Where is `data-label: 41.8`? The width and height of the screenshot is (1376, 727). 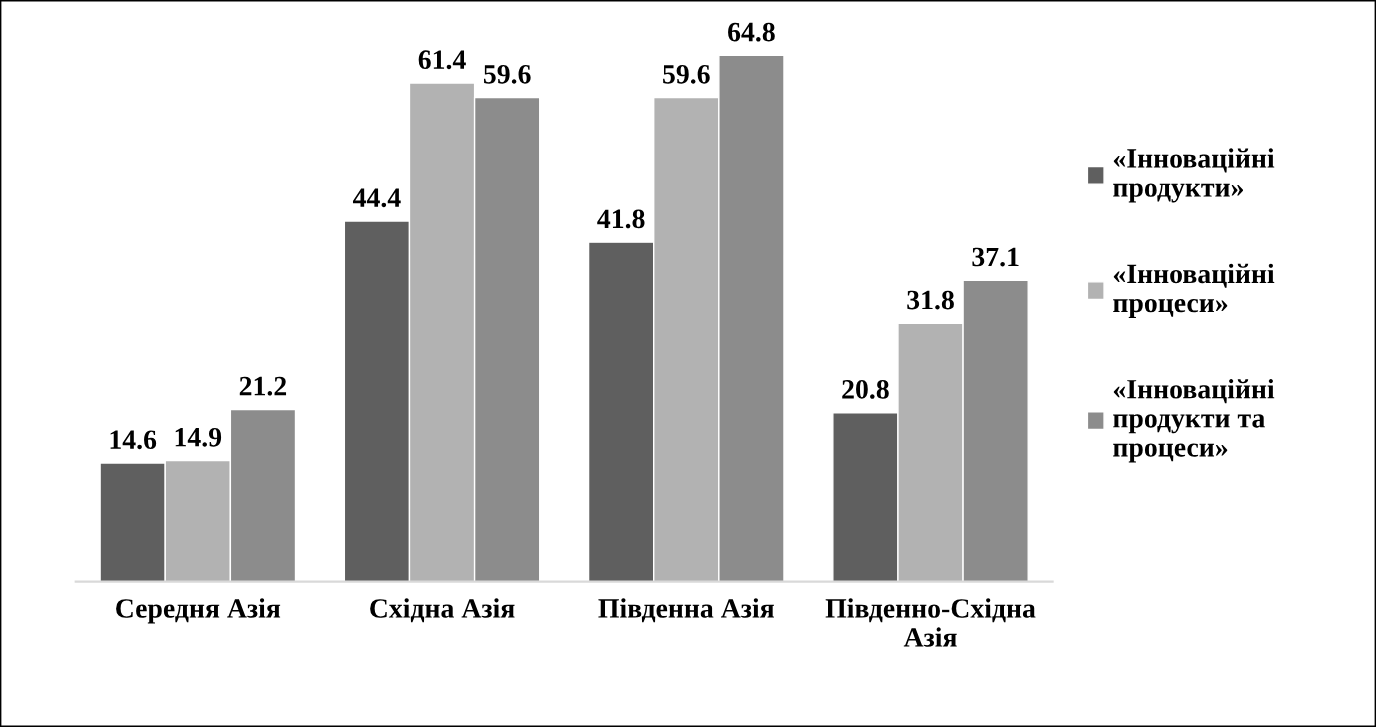 data-label: 41.8 is located at coordinates (621, 219).